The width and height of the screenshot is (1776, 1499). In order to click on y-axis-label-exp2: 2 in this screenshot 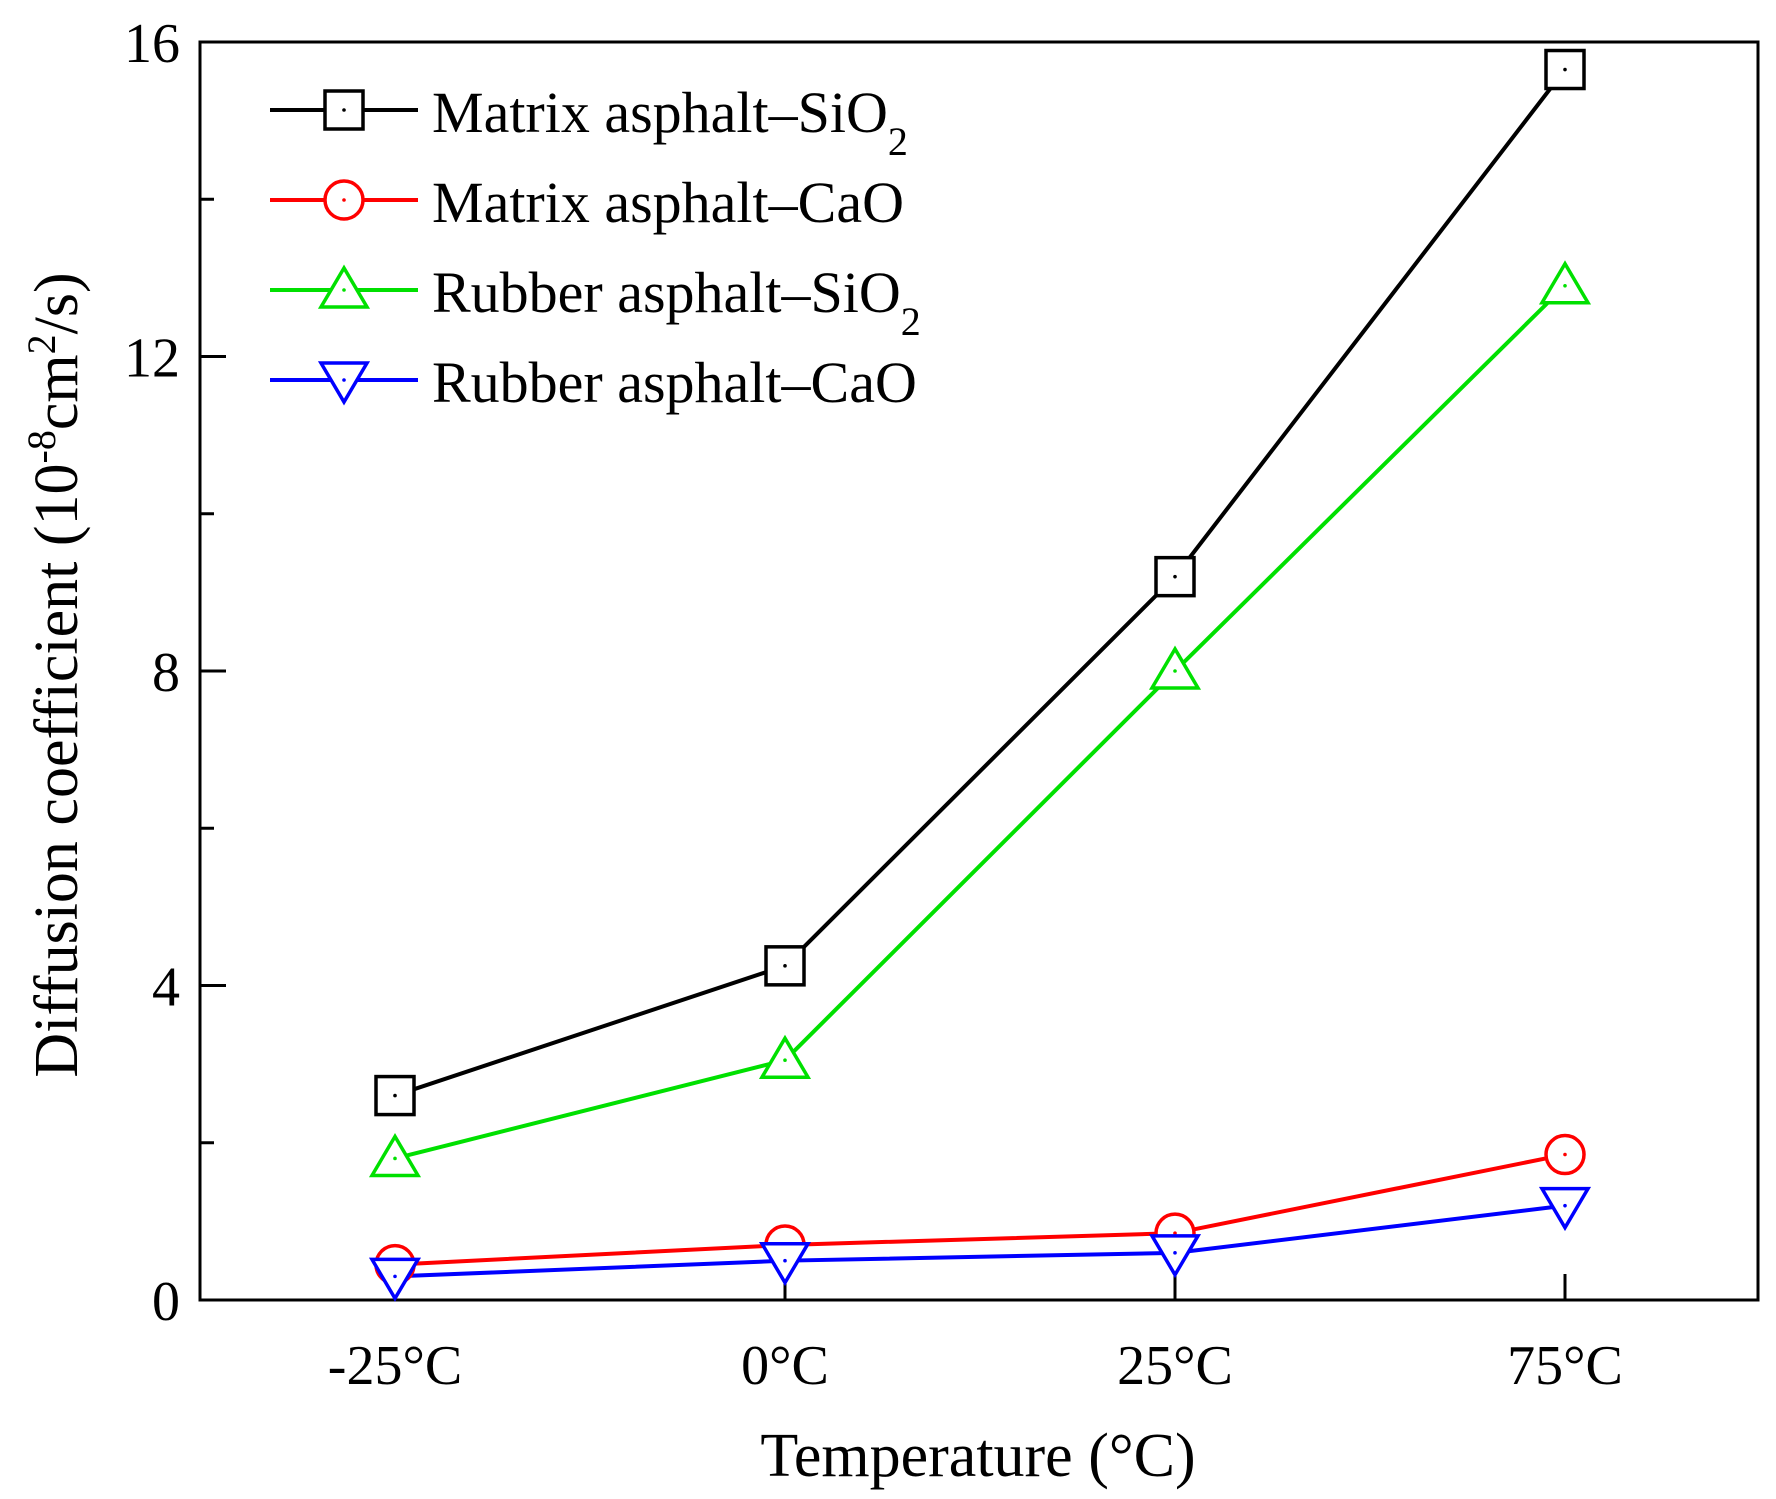, I will do `click(41, 344)`.